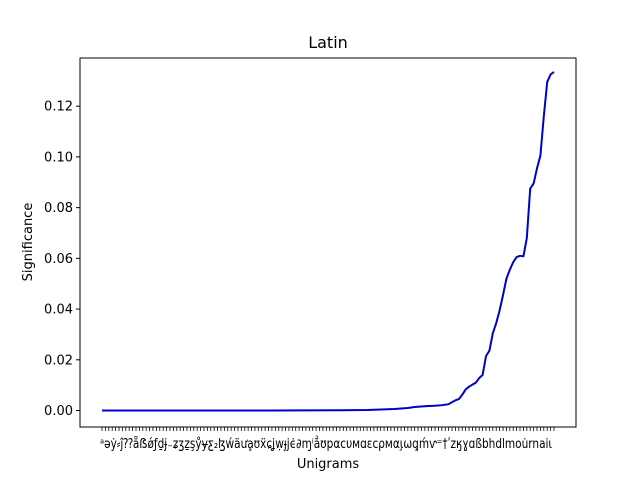 This screenshot has height=480, width=640. What do you see at coordinates (58, 157) in the screenshot?
I see `y-tick-label: 0.10` at bounding box center [58, 157].